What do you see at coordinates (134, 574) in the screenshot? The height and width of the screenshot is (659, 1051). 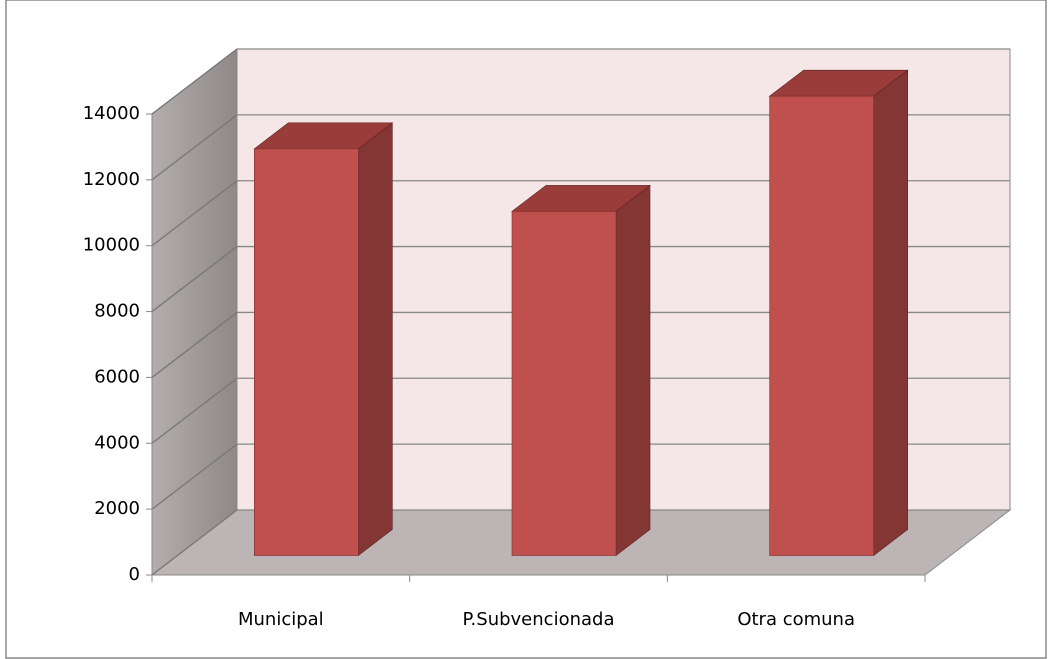 I see `y-tick-label: 0` at bounding box center [134, 574].